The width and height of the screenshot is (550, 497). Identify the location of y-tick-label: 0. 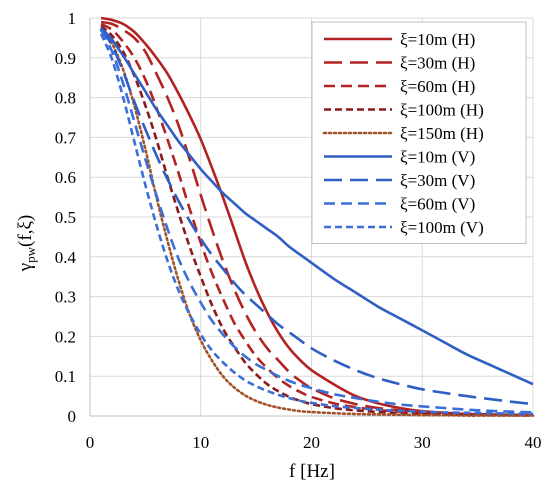
(72, 416).